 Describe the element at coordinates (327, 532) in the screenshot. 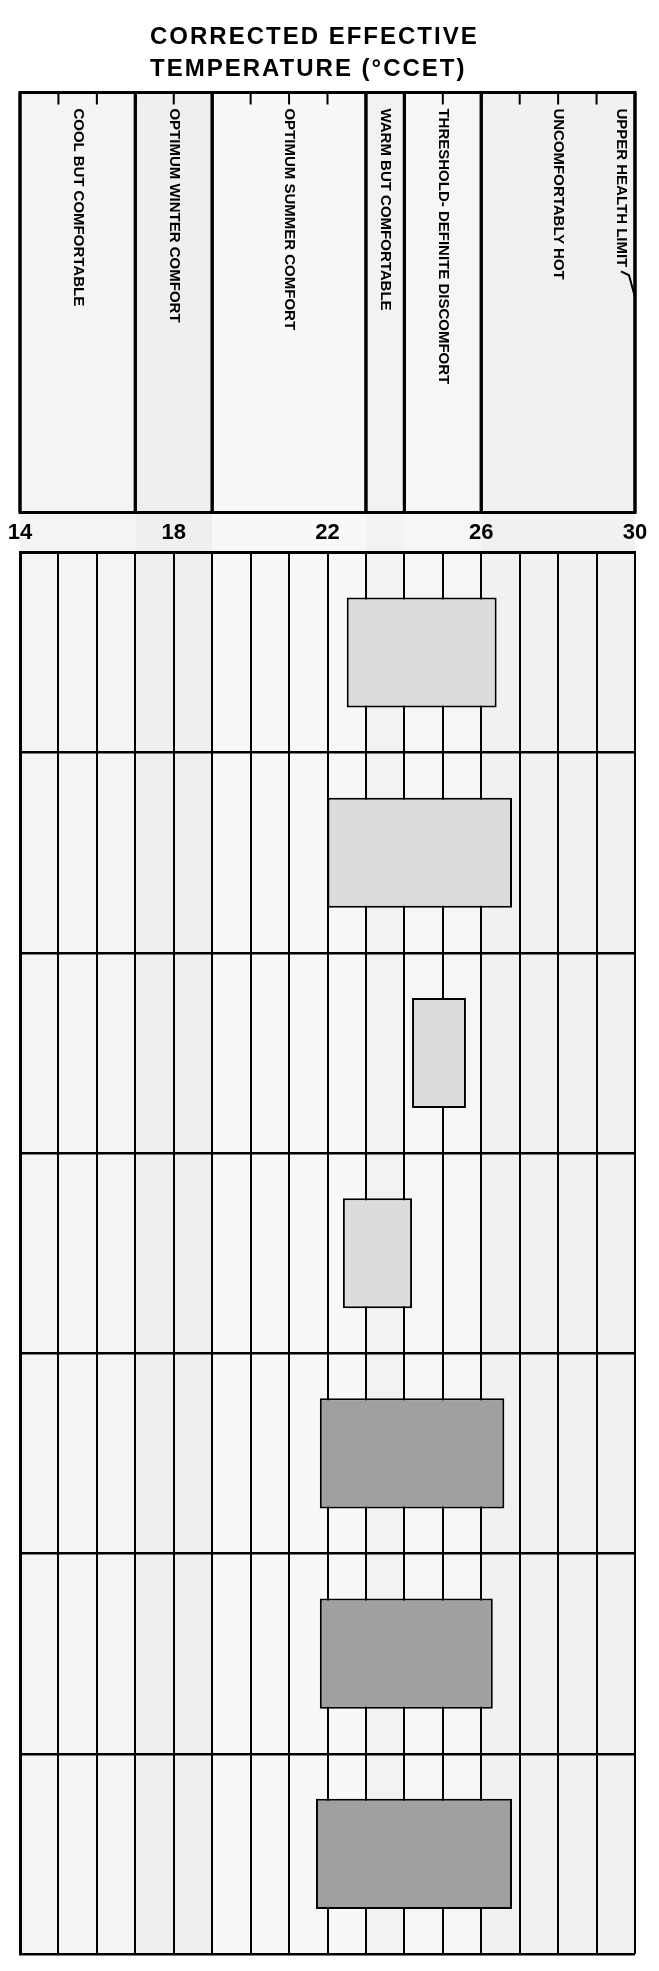

I see `x-tick-label: 22` at that location.